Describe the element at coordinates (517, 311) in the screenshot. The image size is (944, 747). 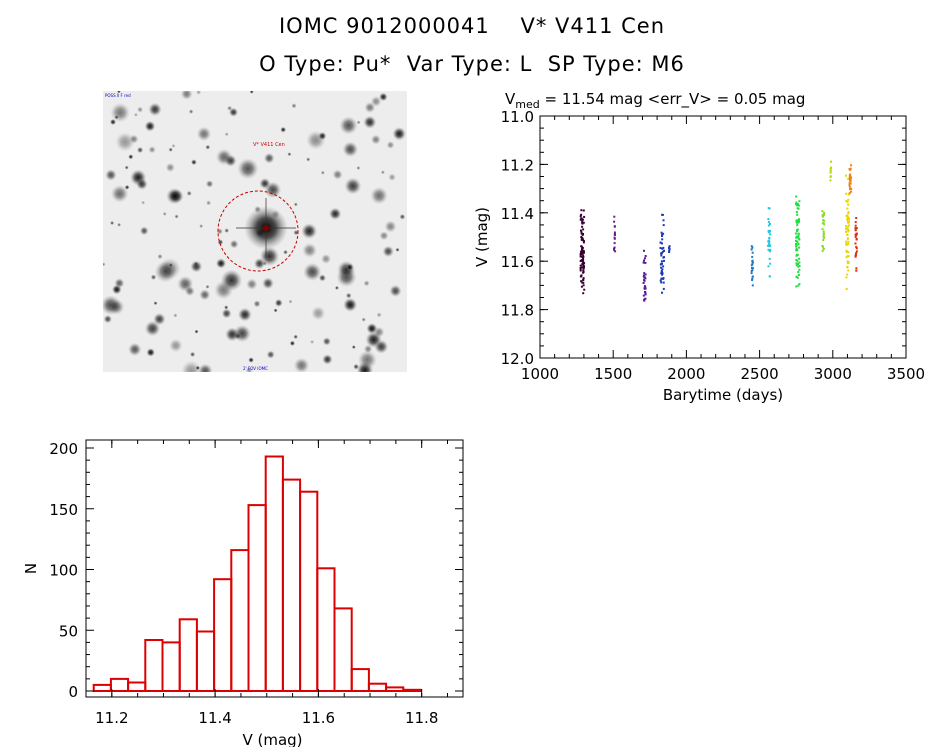
I see `y-tick-label: 11.8` at that location.